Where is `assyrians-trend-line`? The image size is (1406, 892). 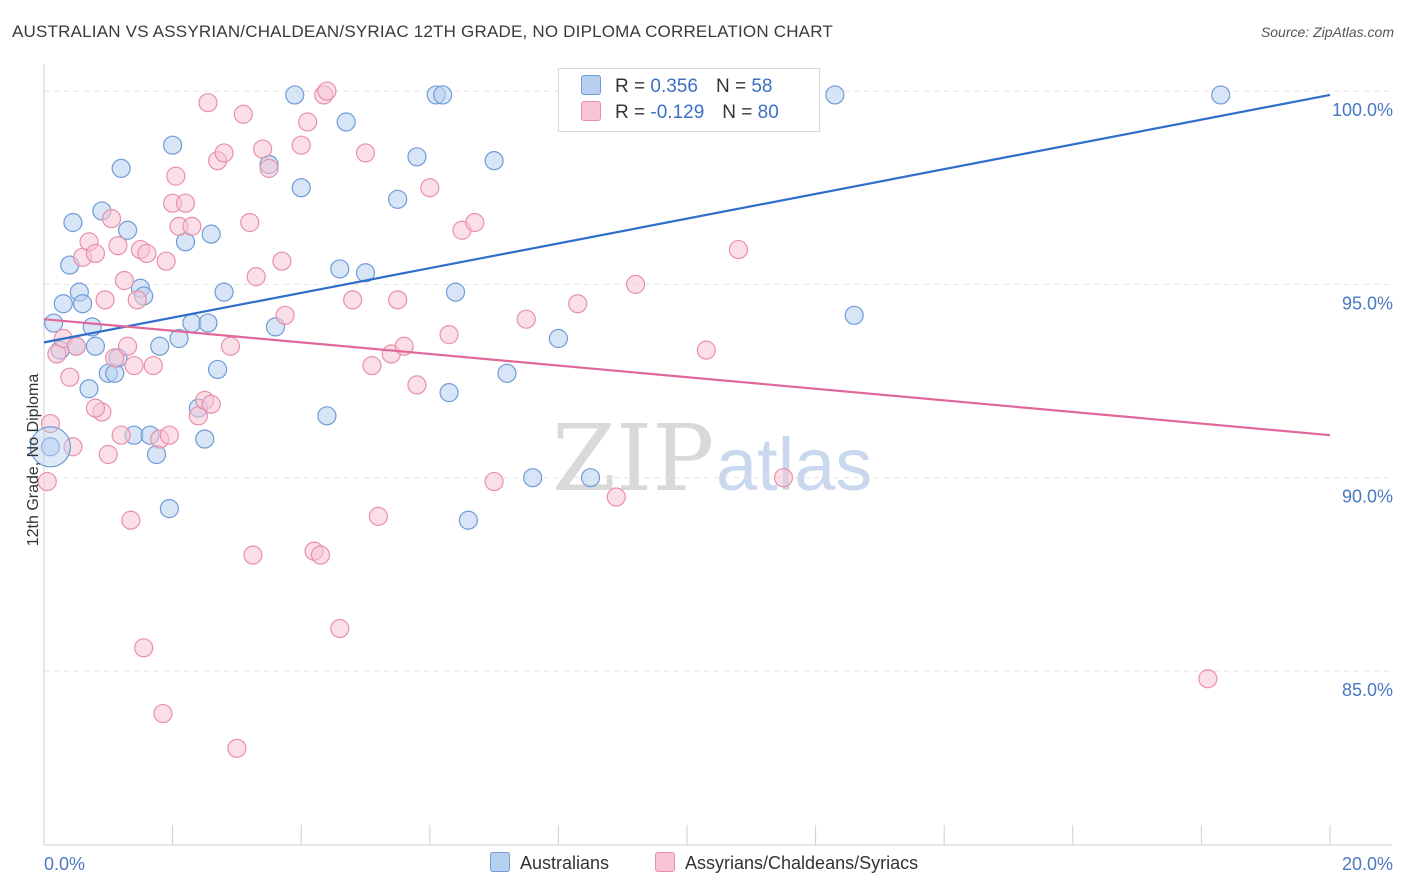
assyrians-trend-line is located at coordinates (687, 377).